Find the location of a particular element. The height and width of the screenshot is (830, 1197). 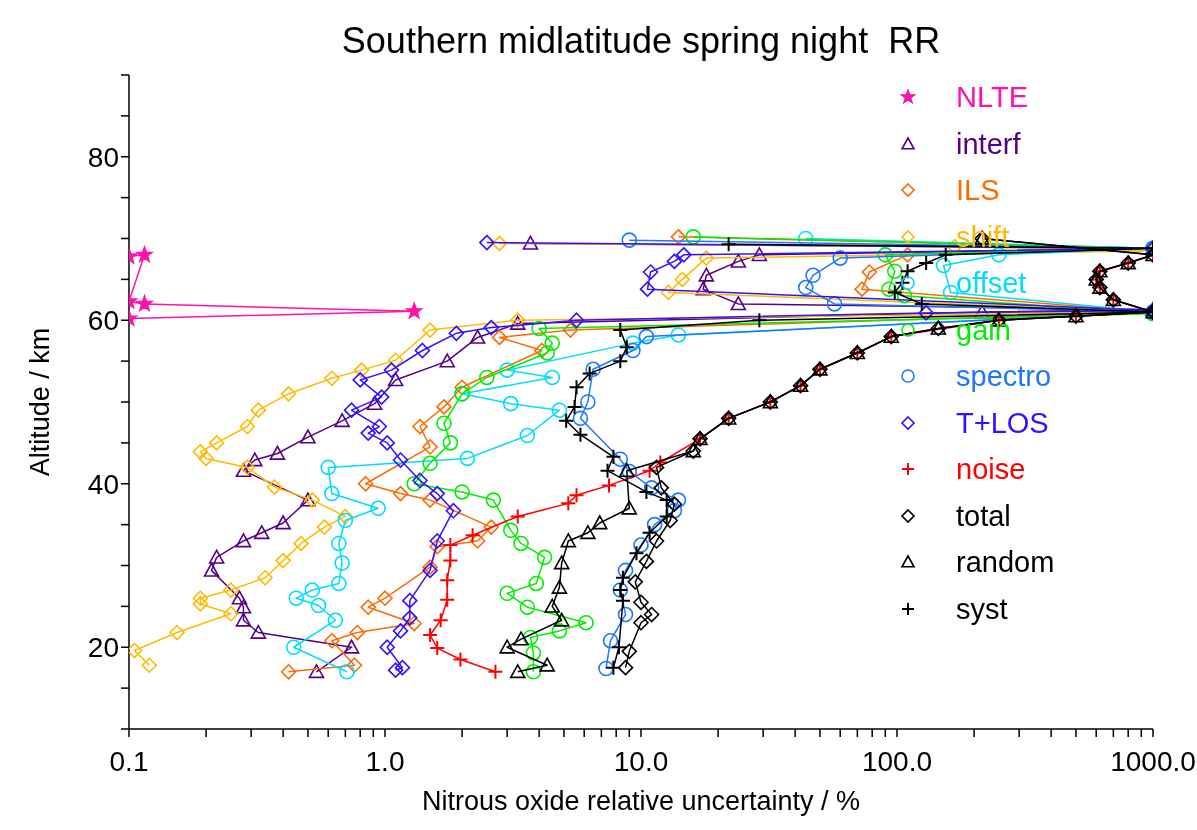

x-tick-label: 1000.0 is located at coordinates (1153, 761).